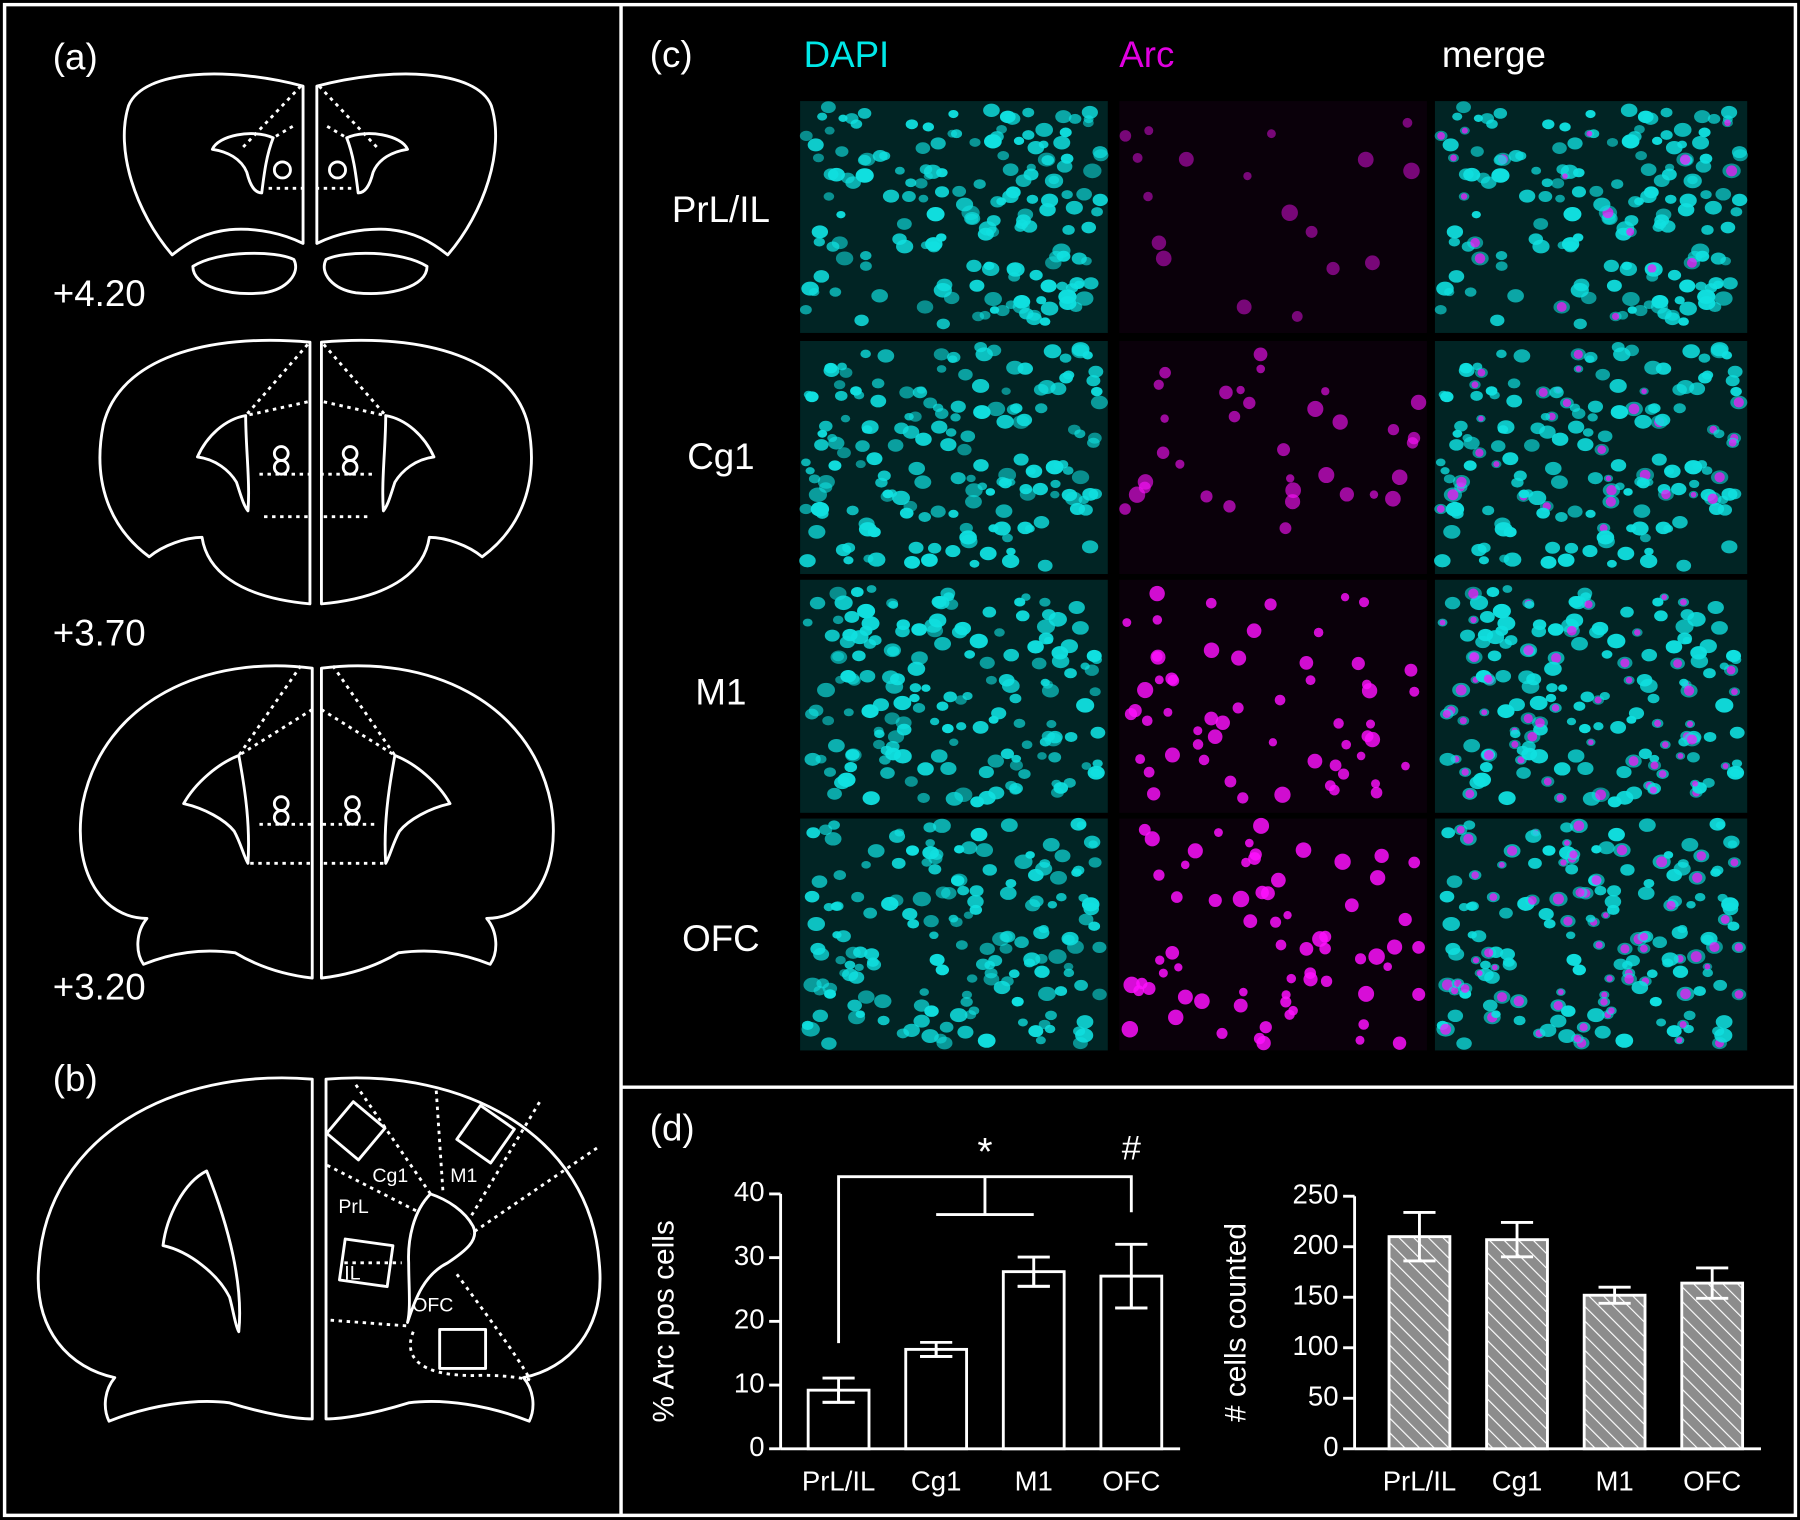  What do you see at coordinates (671, 54) in the screenshot?
I see `panel-label: (c)` at bounding box center [671, 54].